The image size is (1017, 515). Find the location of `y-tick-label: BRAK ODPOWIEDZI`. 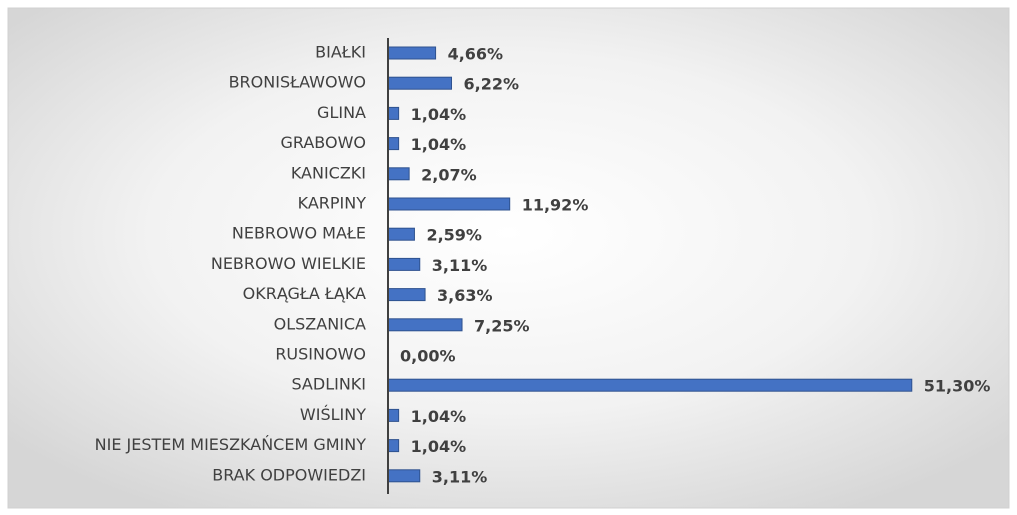

y-tick-label: BRAK ODPOWIEDZI is located at coordinates (289, 474).